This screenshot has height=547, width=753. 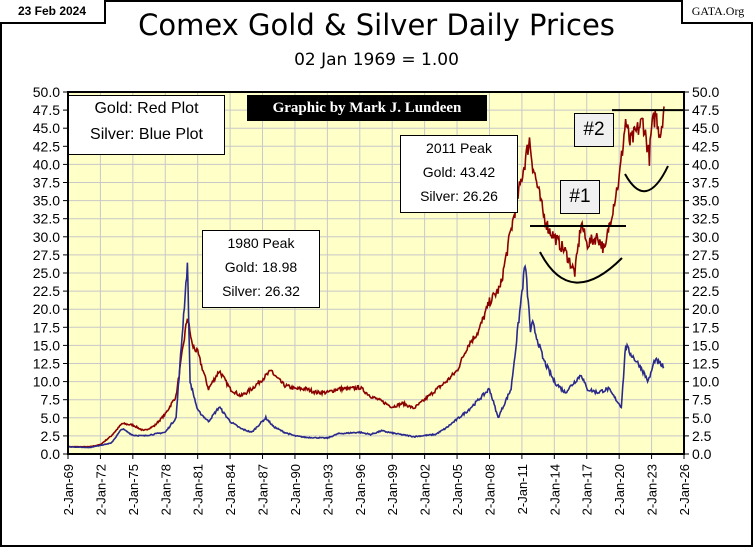 I want to click on x-tick-label: 2-Jan-99, so click(x=392, y=489).